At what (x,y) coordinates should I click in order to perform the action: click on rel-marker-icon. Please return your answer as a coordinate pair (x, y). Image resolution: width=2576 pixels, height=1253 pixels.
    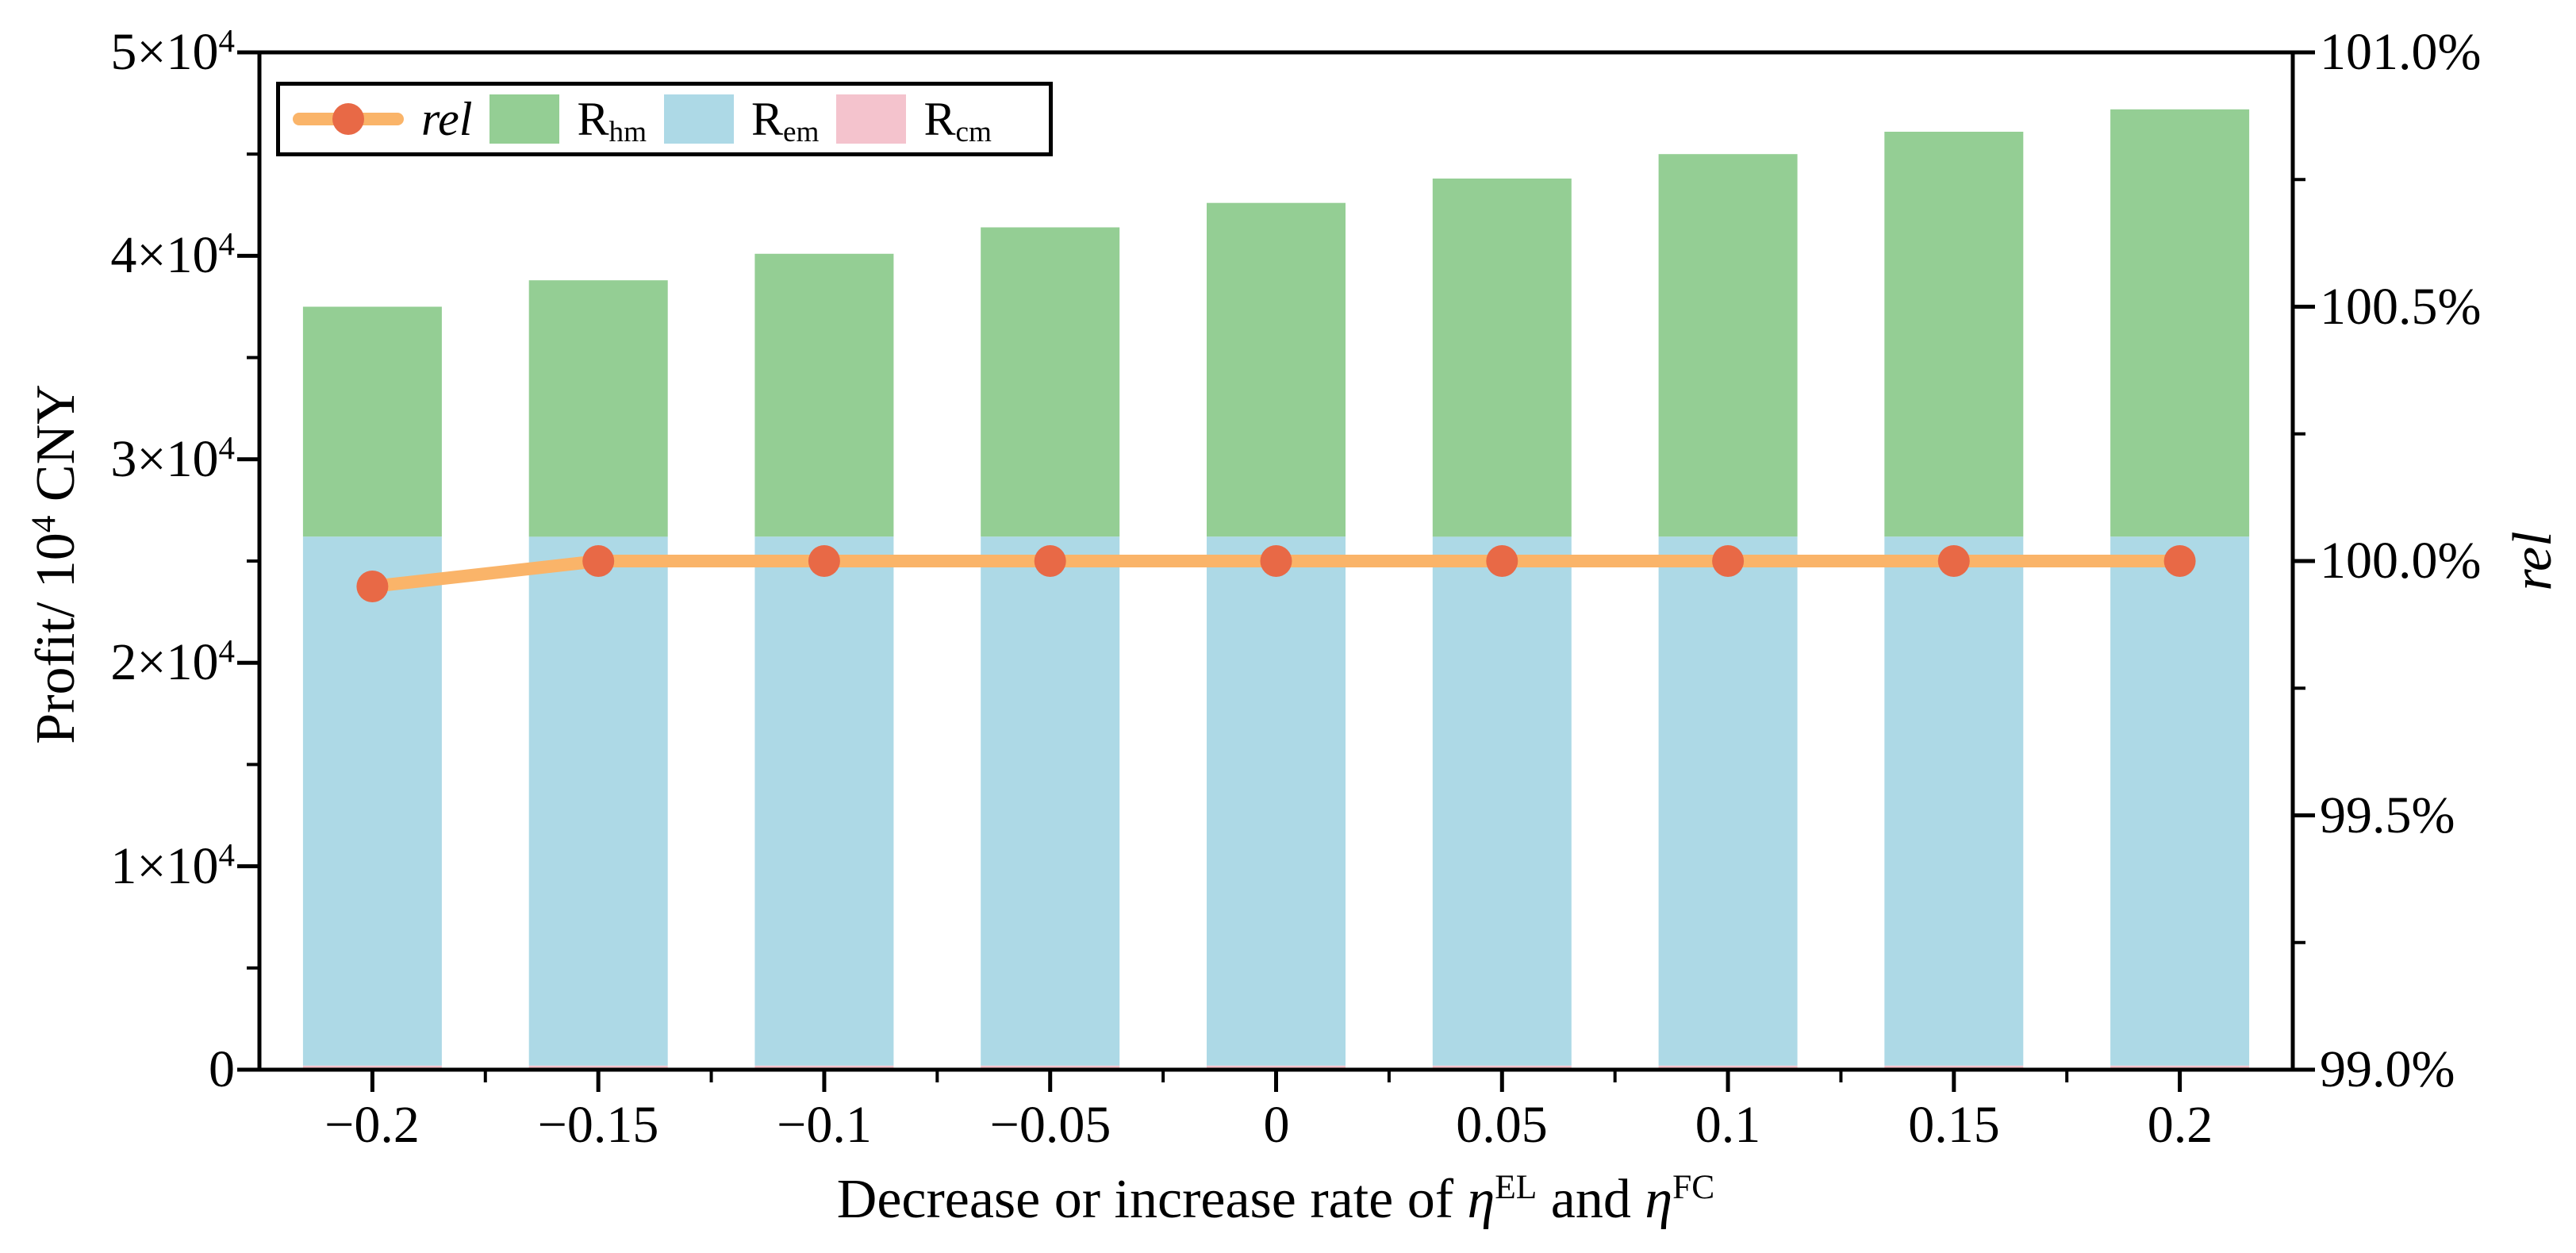
    Looking at the image, I should click on (348, 119).